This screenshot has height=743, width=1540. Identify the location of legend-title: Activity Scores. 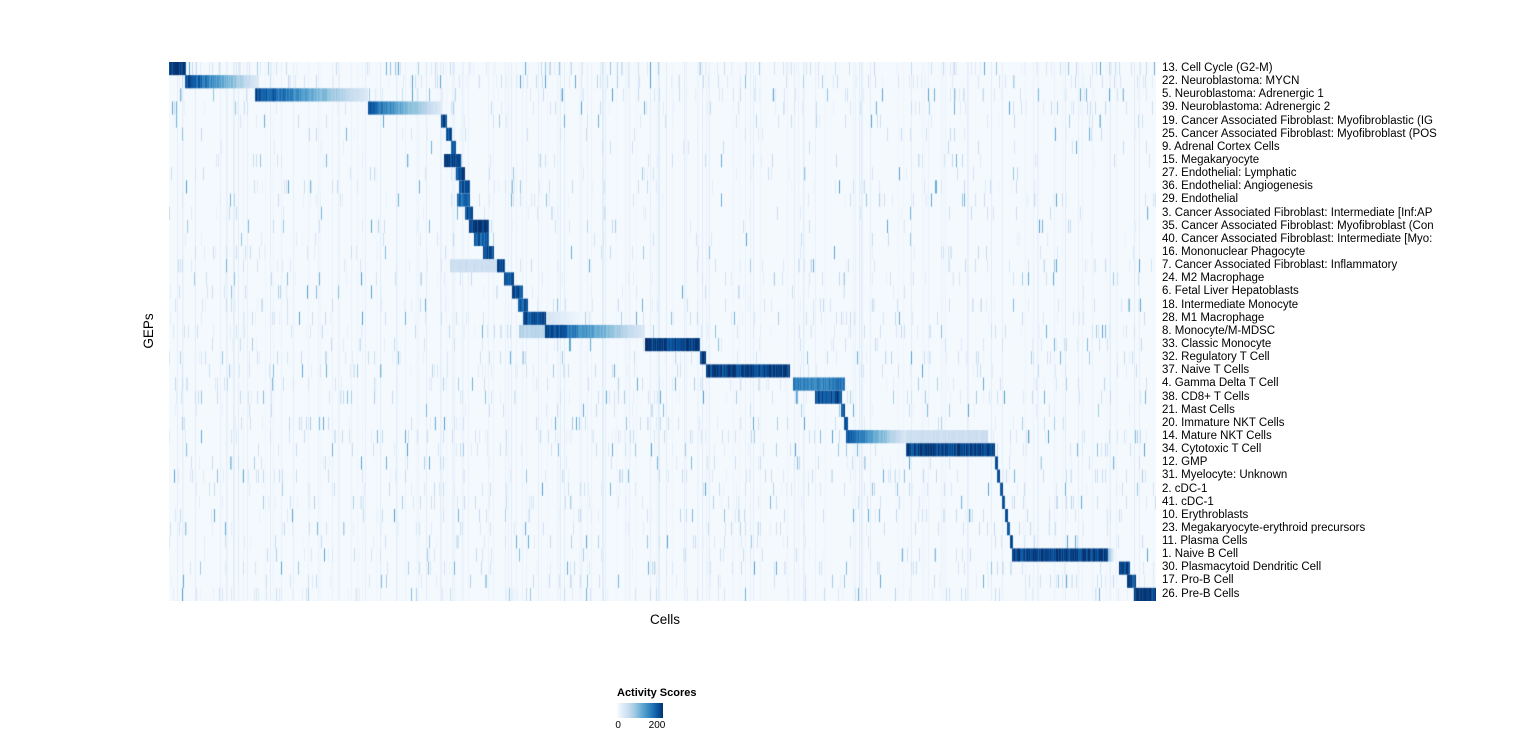
(657, 693).